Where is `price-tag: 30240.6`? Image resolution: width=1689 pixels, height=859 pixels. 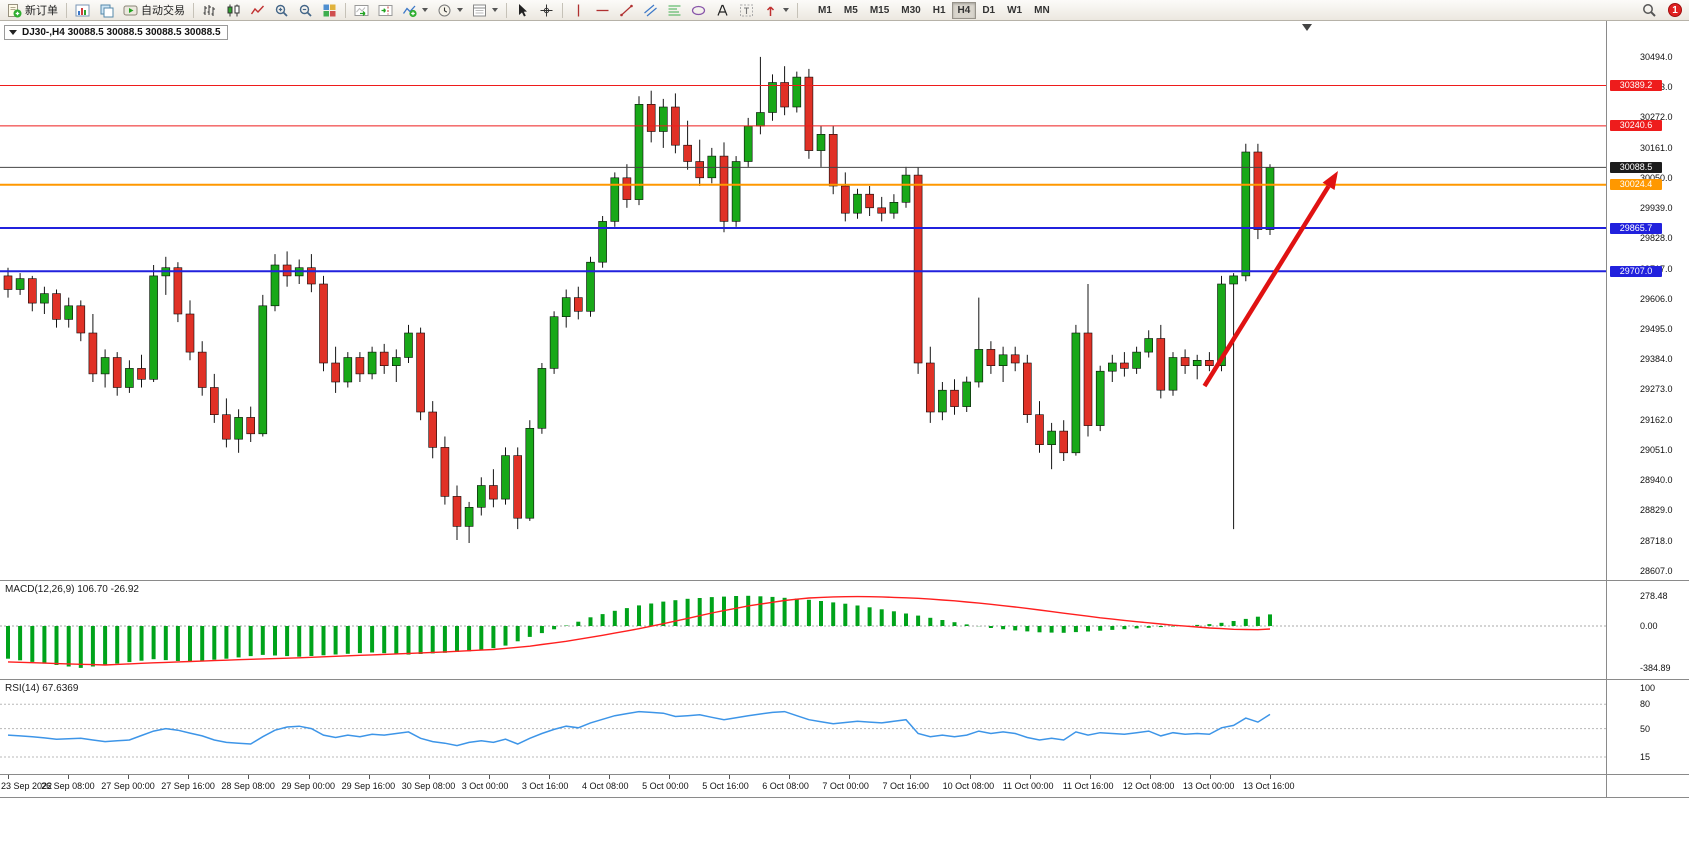 price-tag: 30240.6 is located at coordinates (1636, 126).